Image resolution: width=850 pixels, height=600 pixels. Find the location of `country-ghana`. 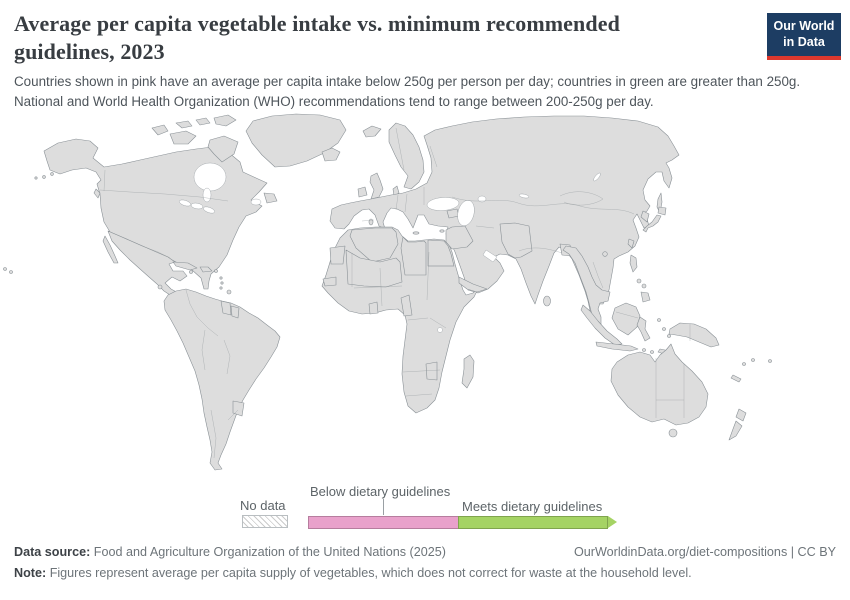

country-ghana is located at coordinates (373, 308).